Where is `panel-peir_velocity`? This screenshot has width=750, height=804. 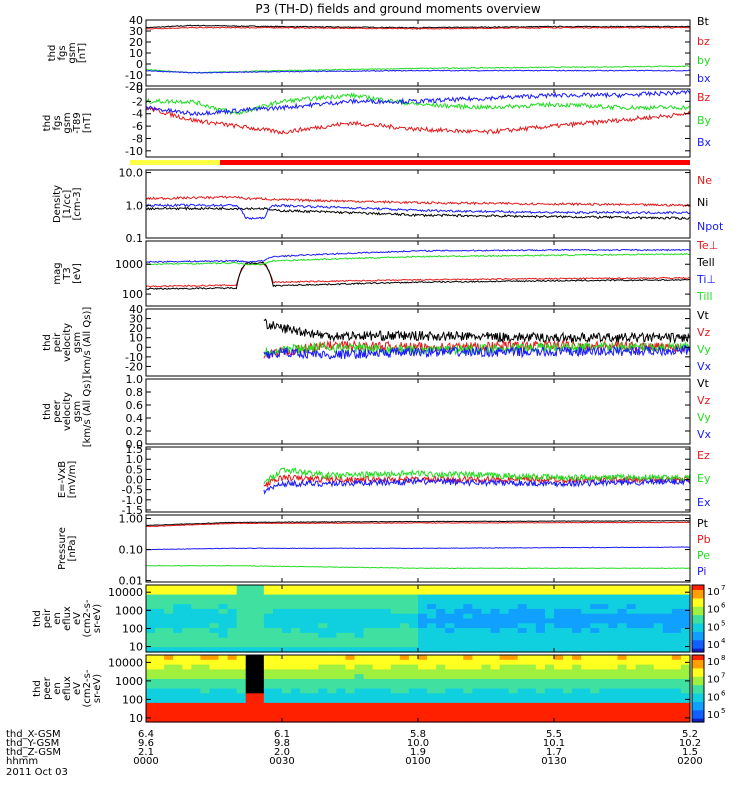
panel-peir_velocity is located at coordinates (418, 342).